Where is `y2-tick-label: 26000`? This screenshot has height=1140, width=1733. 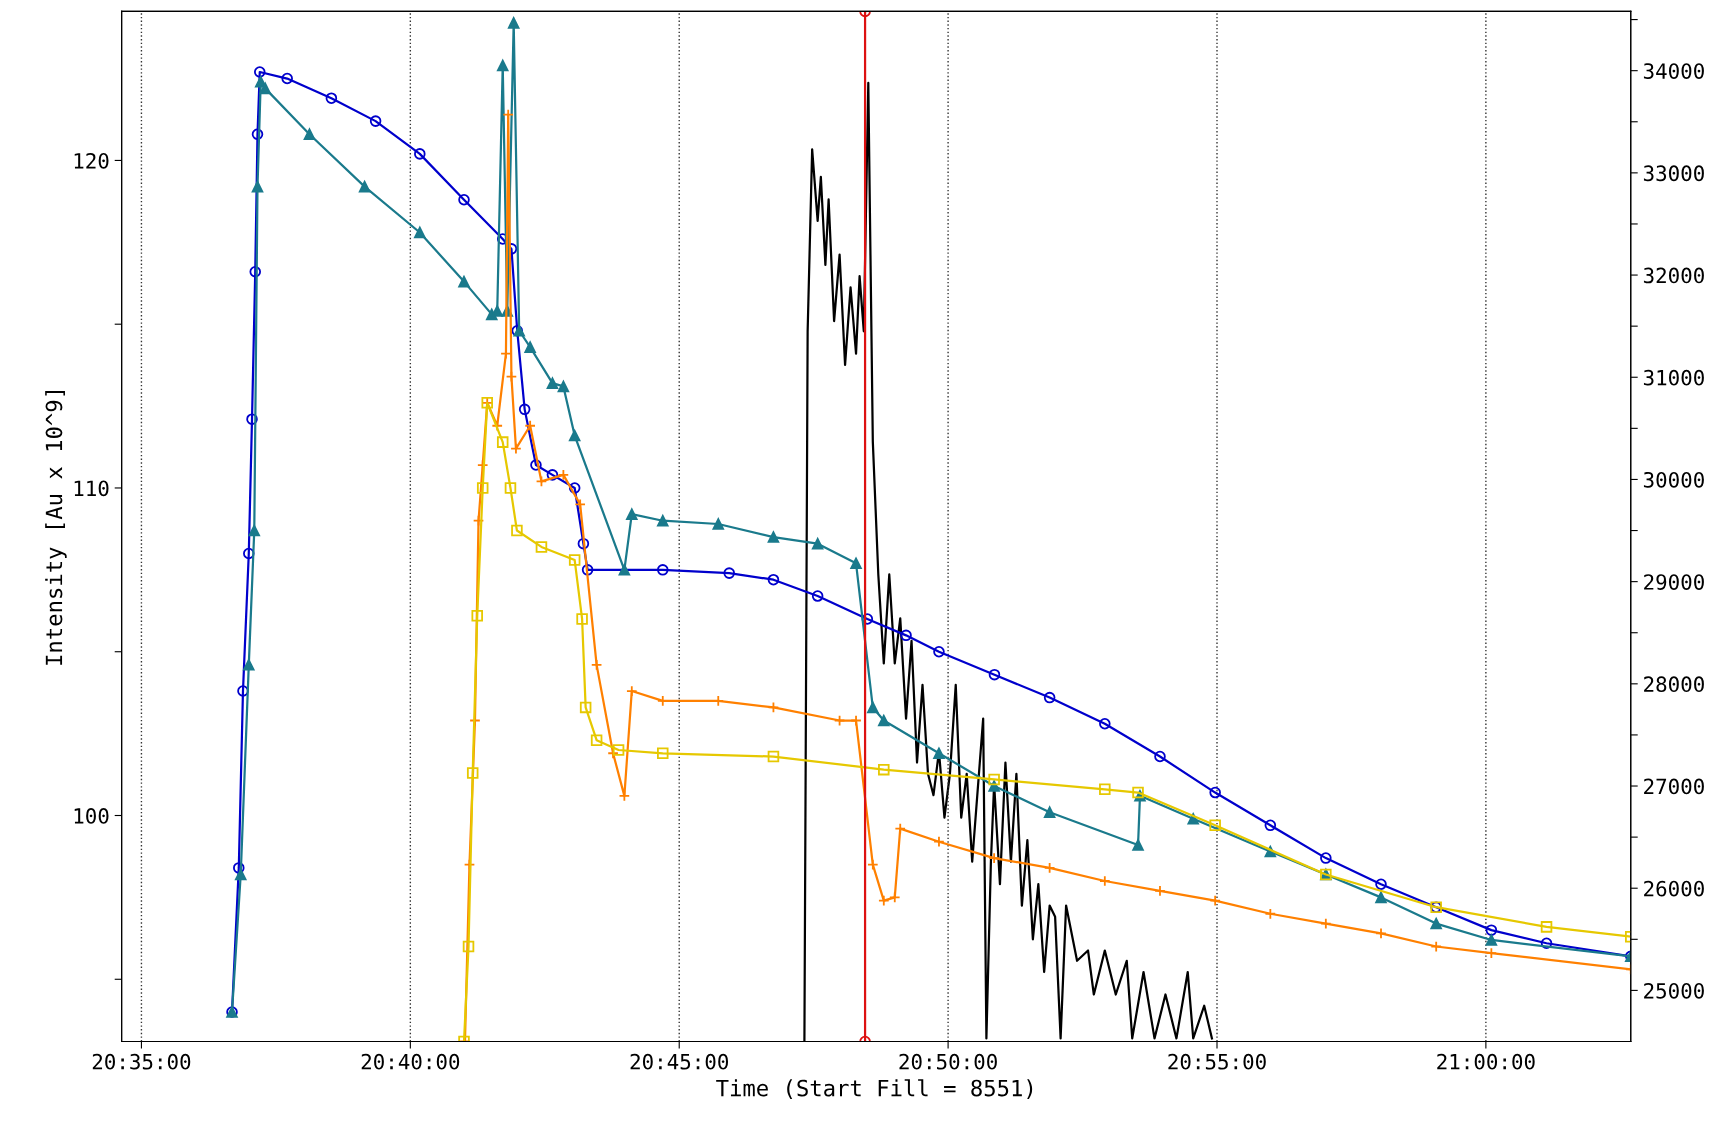 y2-tick-label: 26000 is located at coordinates (1674, 888).